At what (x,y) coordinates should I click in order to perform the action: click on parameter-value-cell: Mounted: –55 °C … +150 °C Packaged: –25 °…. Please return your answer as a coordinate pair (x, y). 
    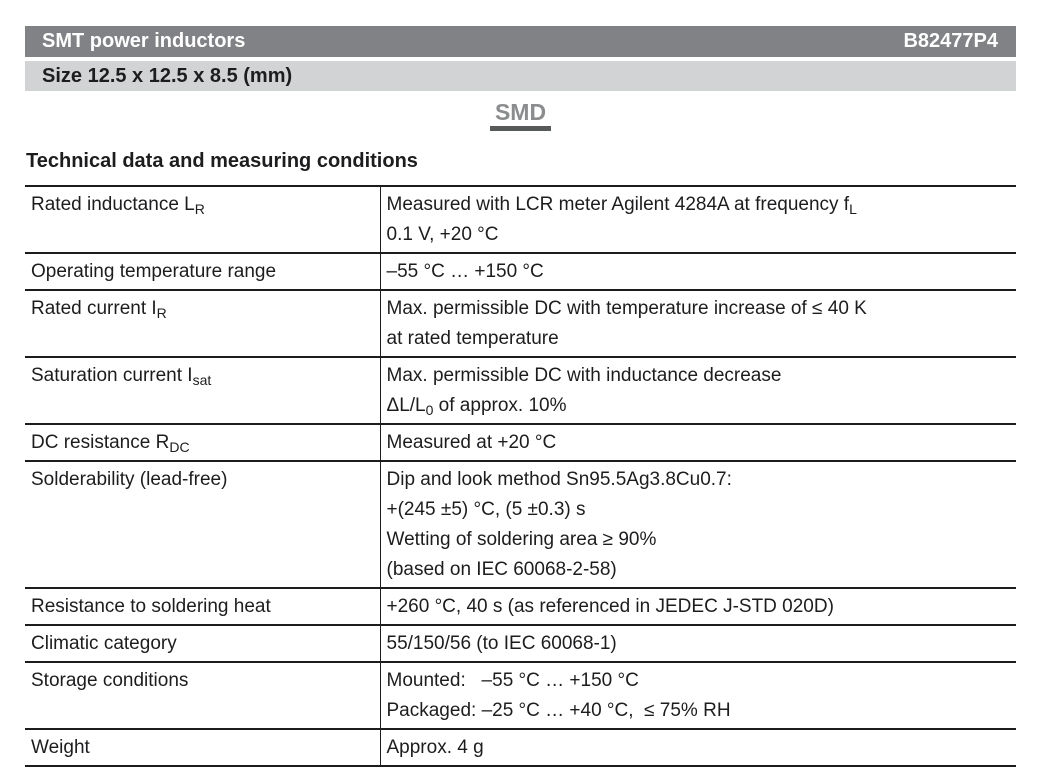
    Looking at the image, I should click on (697, 695).